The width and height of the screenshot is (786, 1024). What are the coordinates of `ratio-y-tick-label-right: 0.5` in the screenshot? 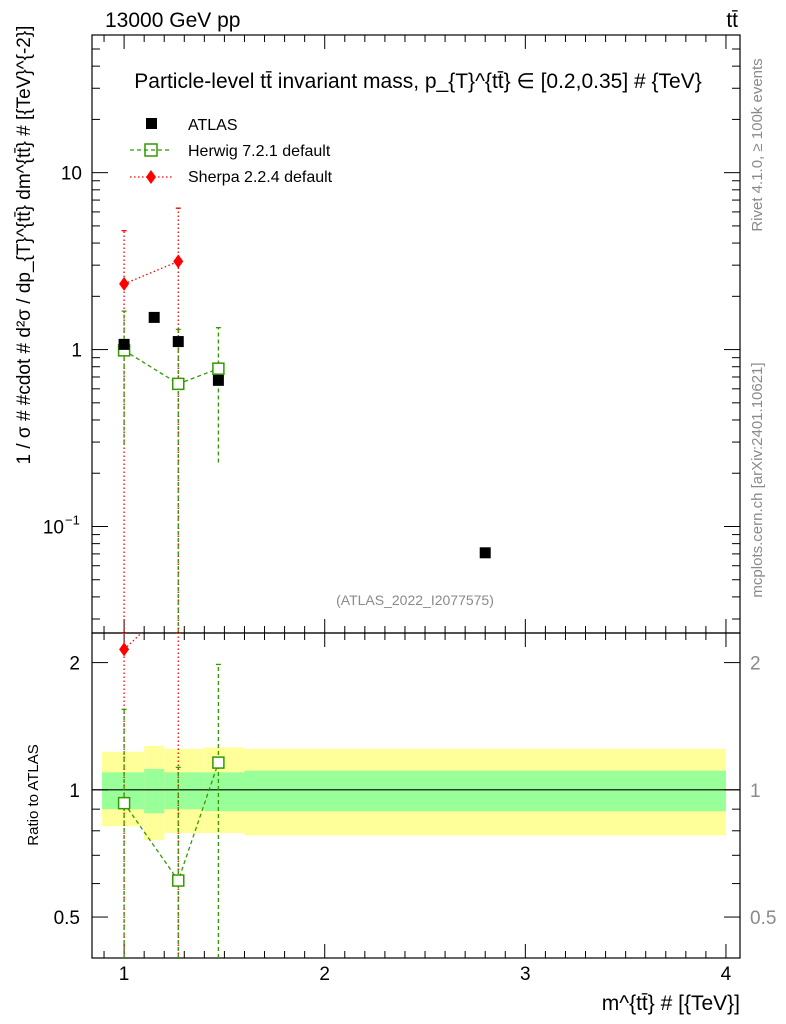 It's located at (763, 918).